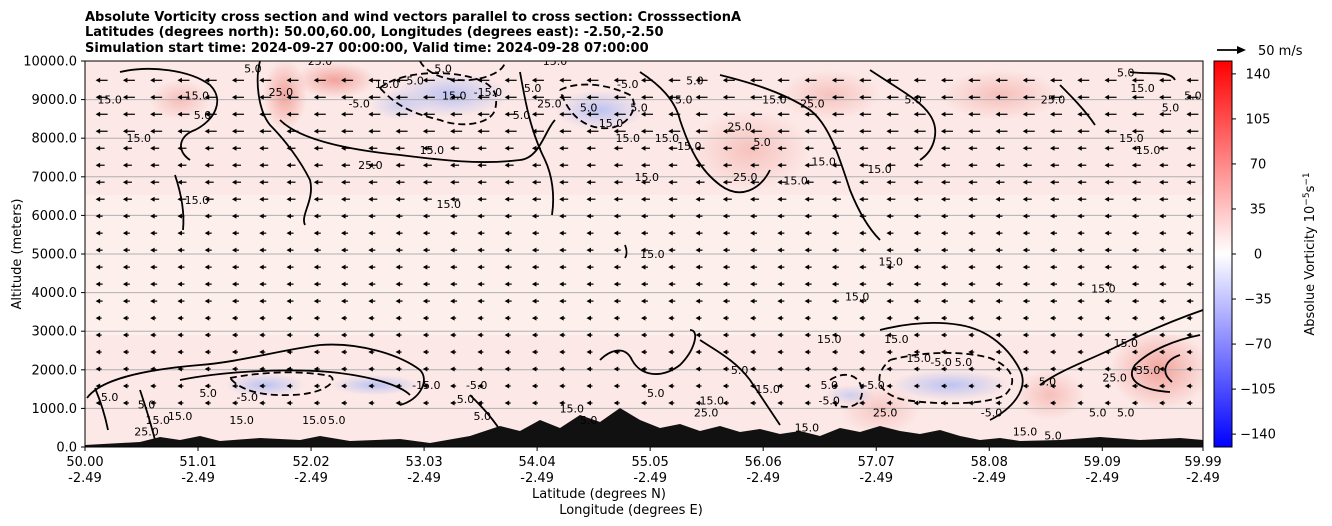  I want to click on quiver-key: 50 m/s, so click(1260, 51).